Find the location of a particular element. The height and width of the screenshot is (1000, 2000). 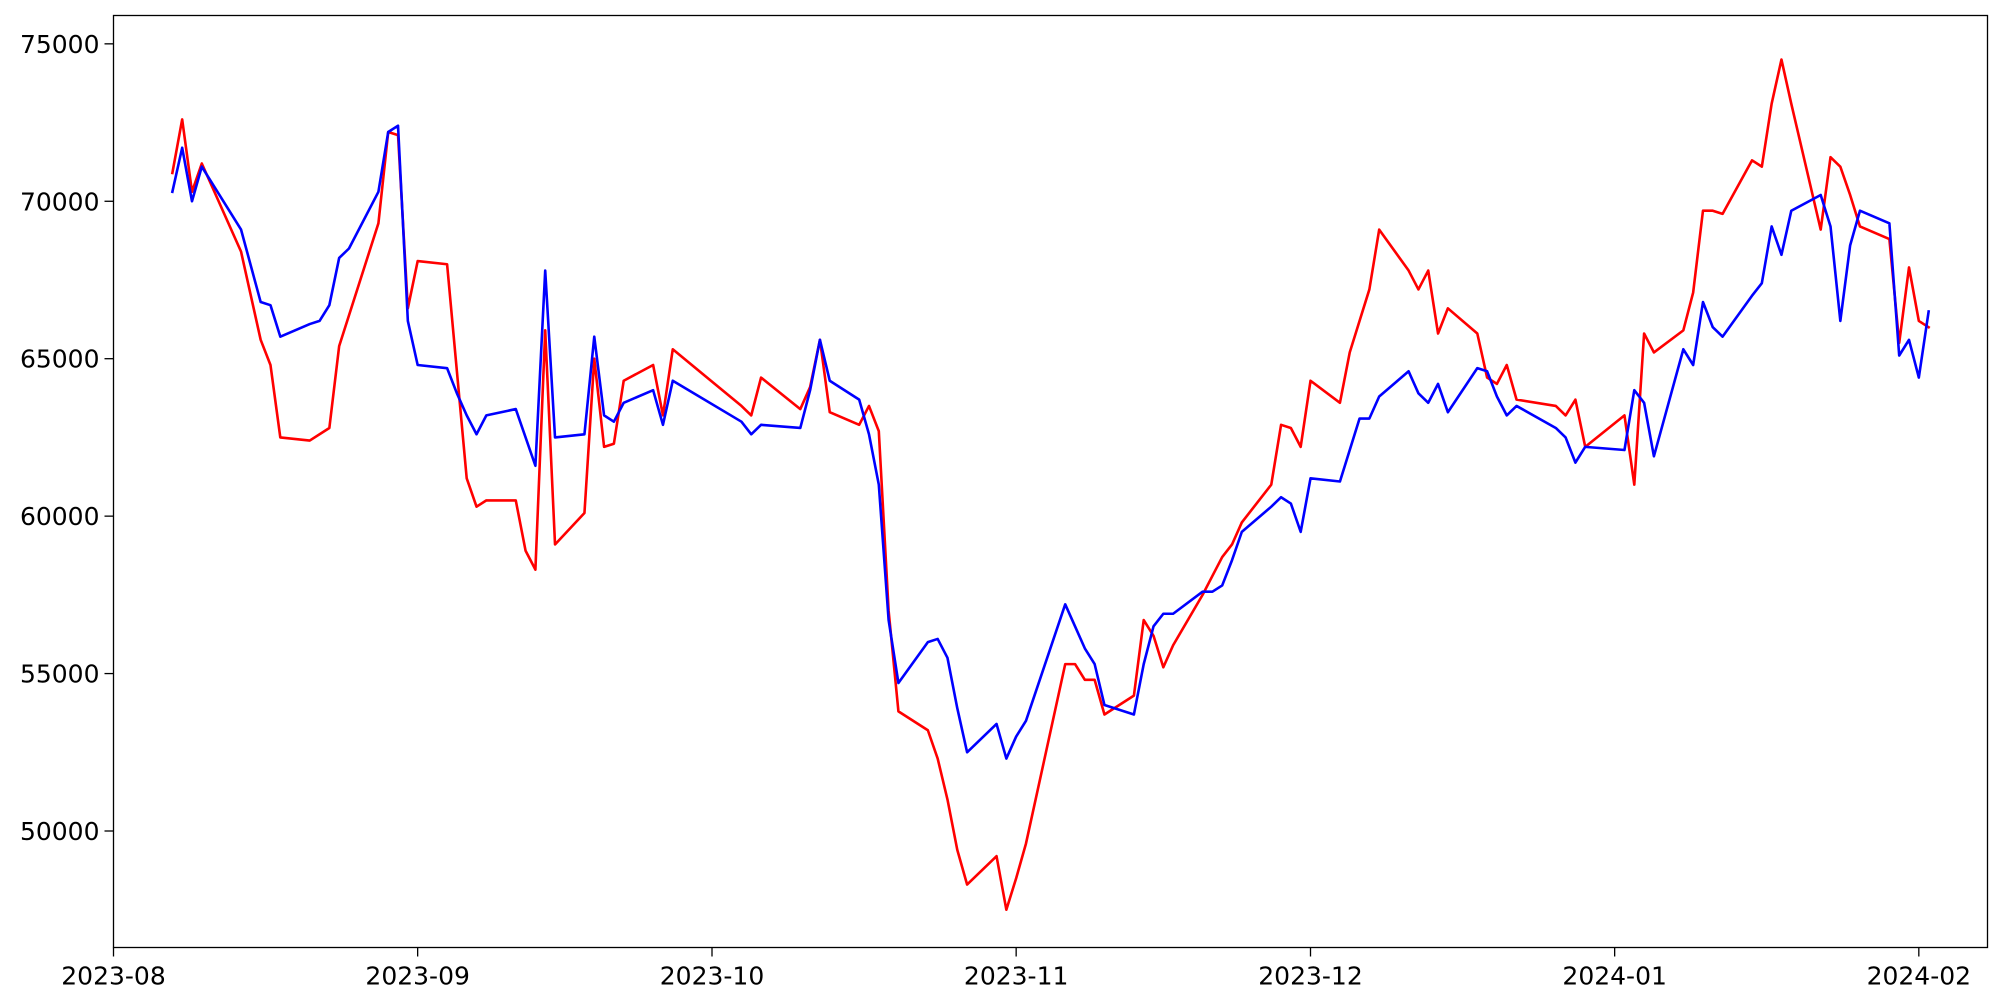

y-axis: 50000 55000 60000 65000 70000 75000 is located at coordinates (67, 438).